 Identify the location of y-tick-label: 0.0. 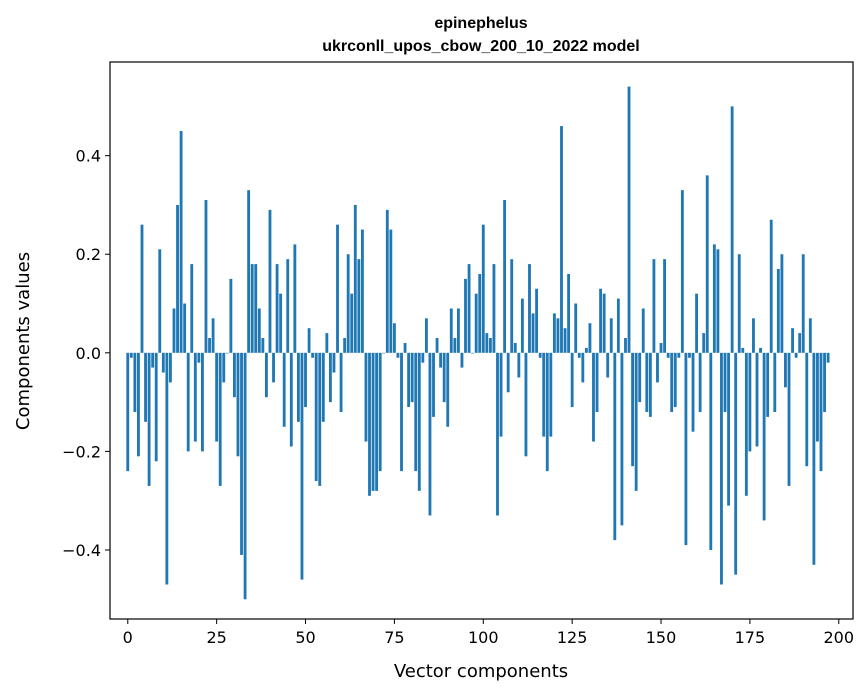
(88, 353).